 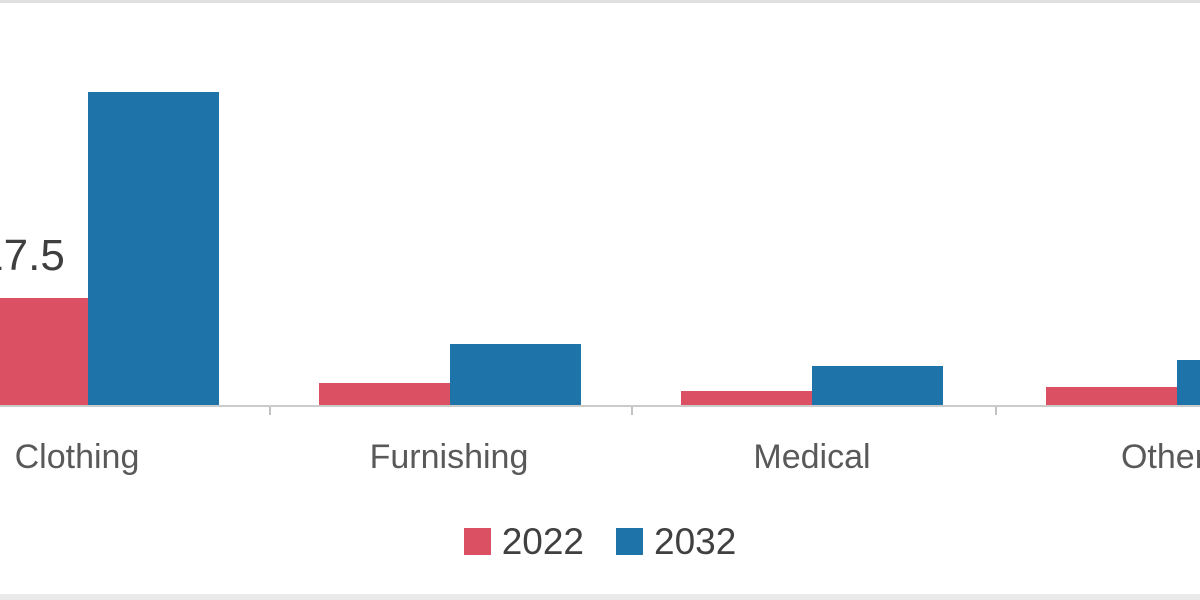 I want to click on bar-medical-2022, so click(x=746, y=398).